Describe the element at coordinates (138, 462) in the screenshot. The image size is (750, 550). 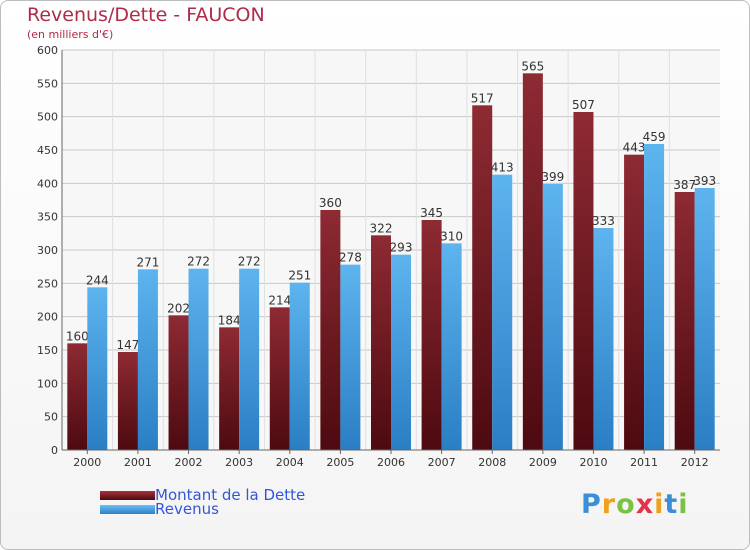
I see `x-tick-label: 2001` at that location.